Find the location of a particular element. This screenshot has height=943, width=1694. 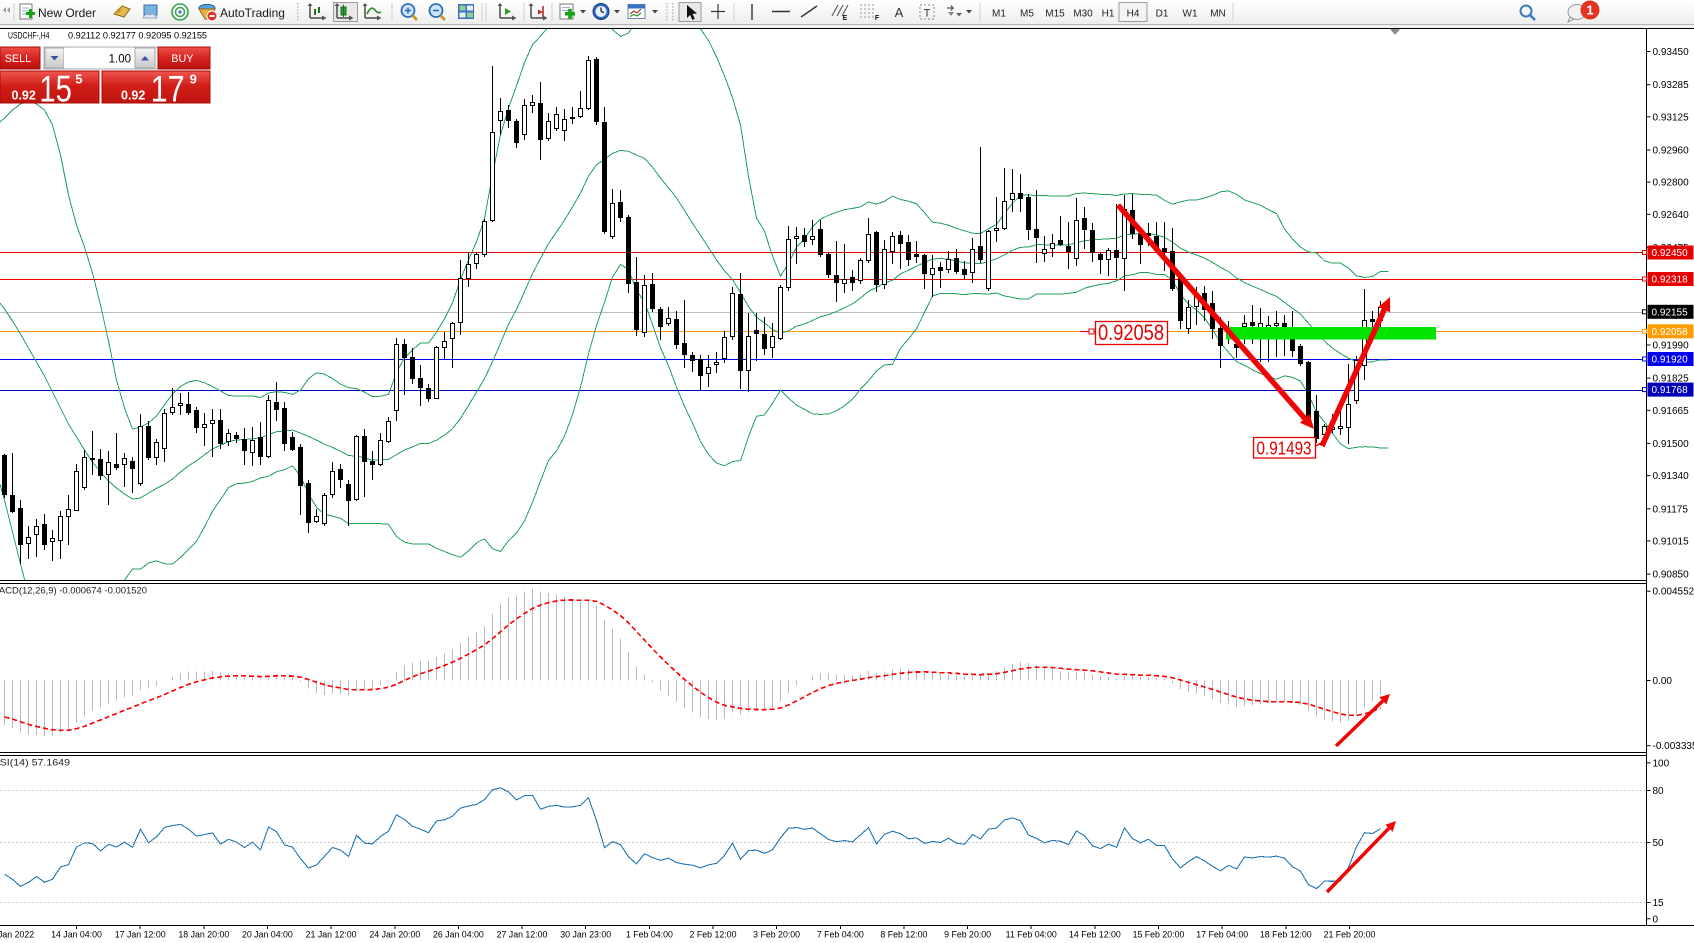

svg-text: 0.91768 is located at coordinates (1670, 390).